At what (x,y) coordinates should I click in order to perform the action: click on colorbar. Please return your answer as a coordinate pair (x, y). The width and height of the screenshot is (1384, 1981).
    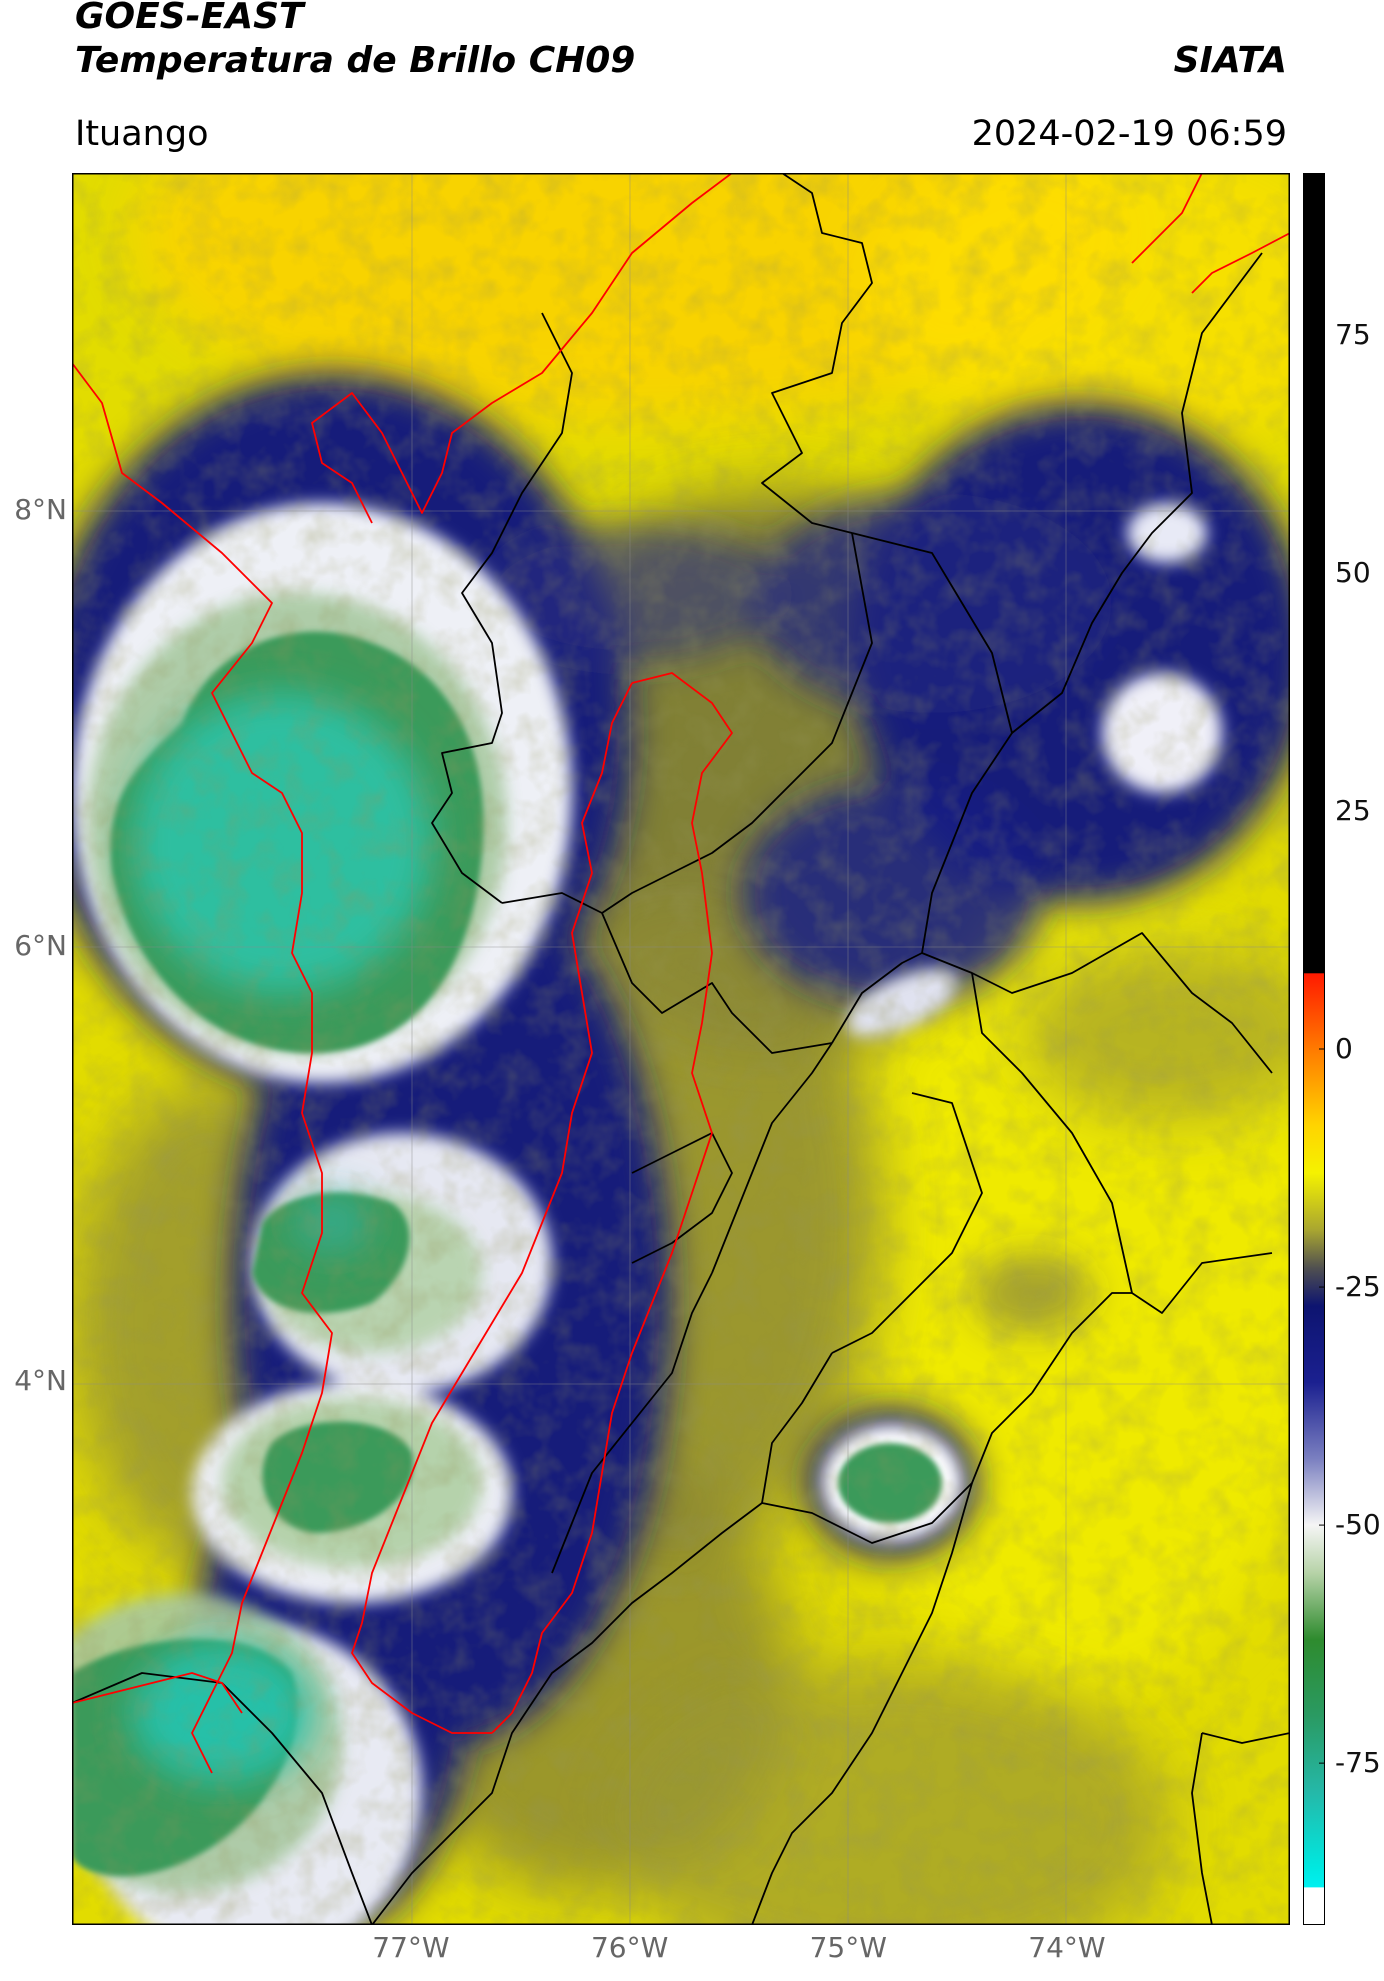
    Looking at the image, I should click on (1314, 1049).